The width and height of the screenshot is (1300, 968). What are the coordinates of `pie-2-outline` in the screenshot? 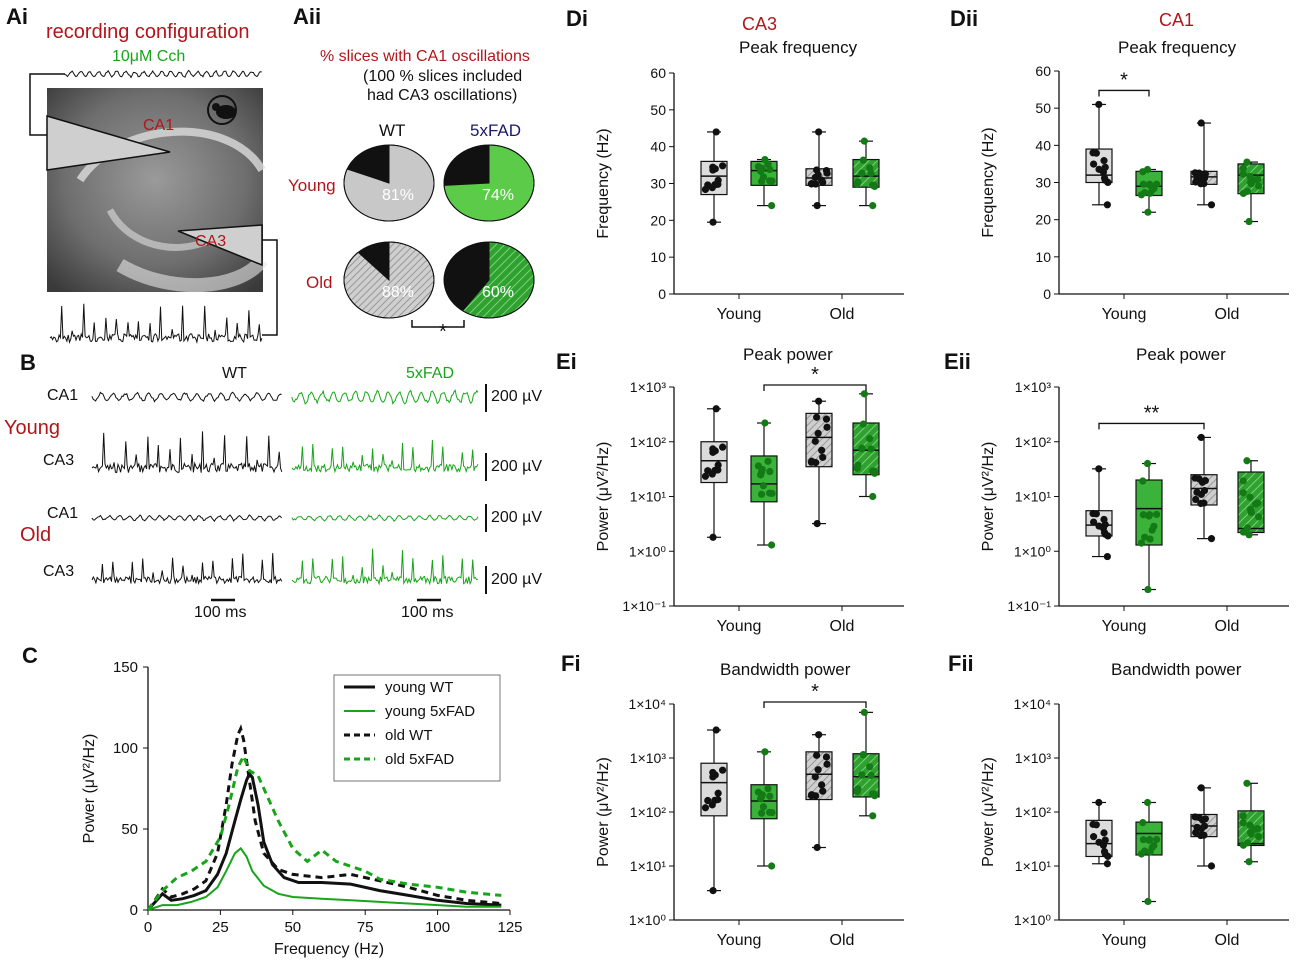 It's located at (389, 280).